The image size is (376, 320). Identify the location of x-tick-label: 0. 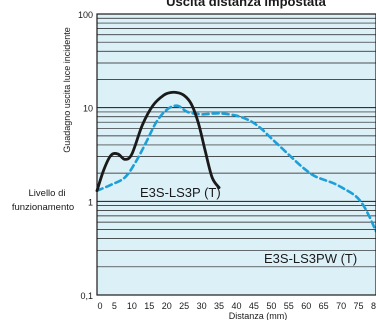
(99, 306).